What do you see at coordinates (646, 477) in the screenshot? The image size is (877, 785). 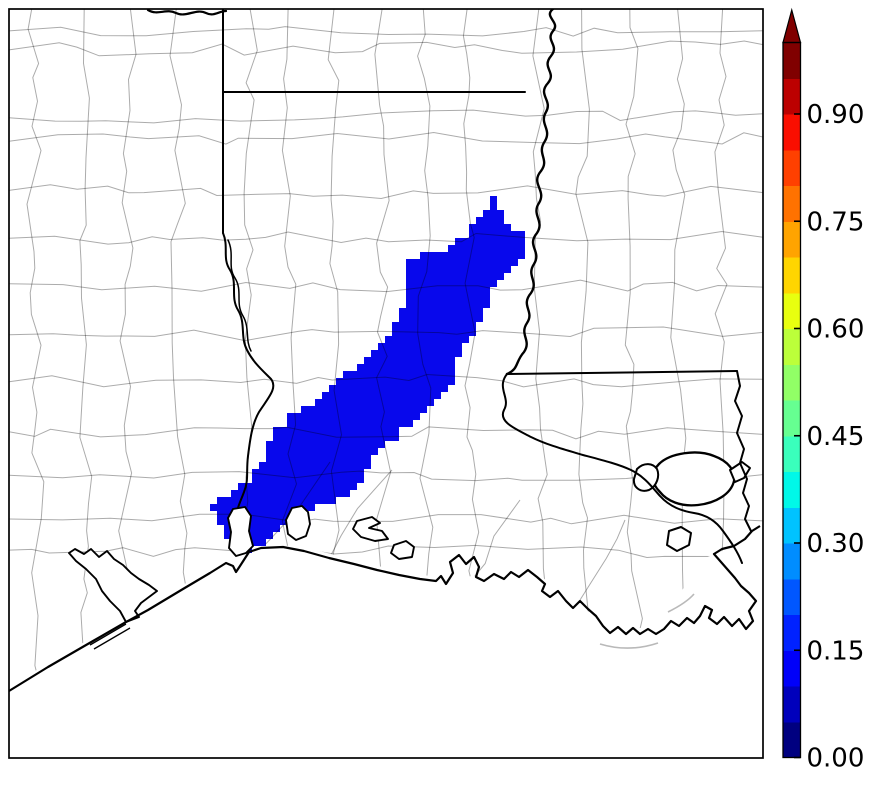 I see `lake-maurepas` at bounding box center [646, 477].